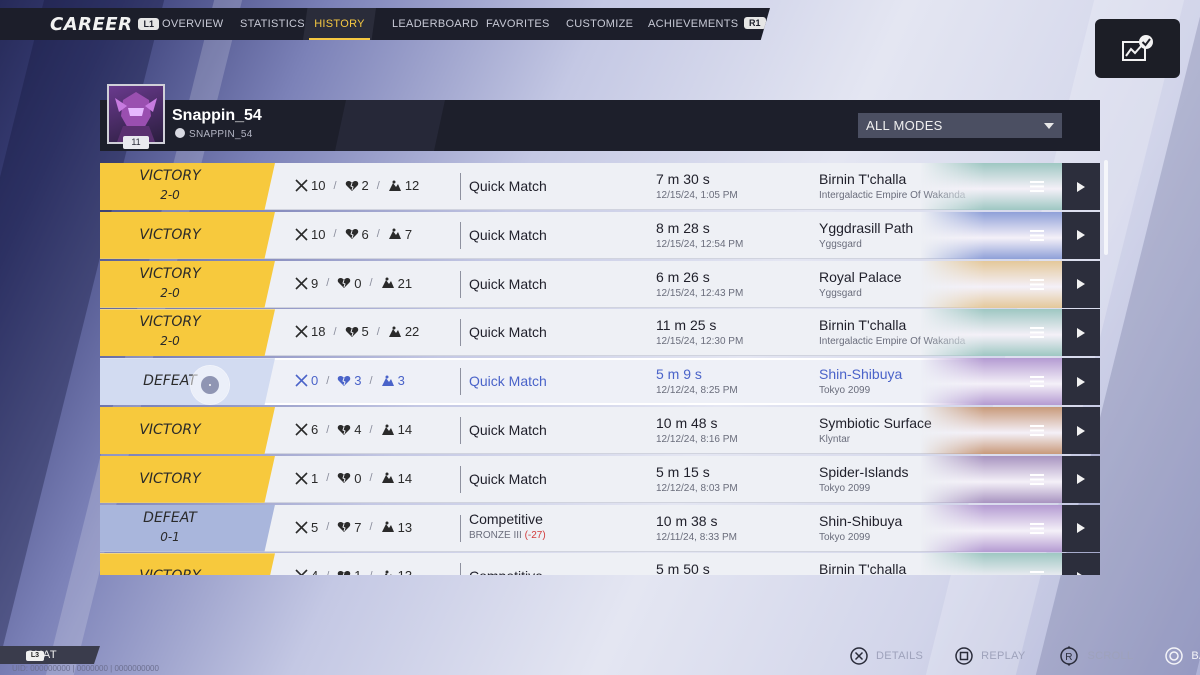  Describe the element at coordinates (180, 133) in the screenshot. I see `playstation-icon` at that location.